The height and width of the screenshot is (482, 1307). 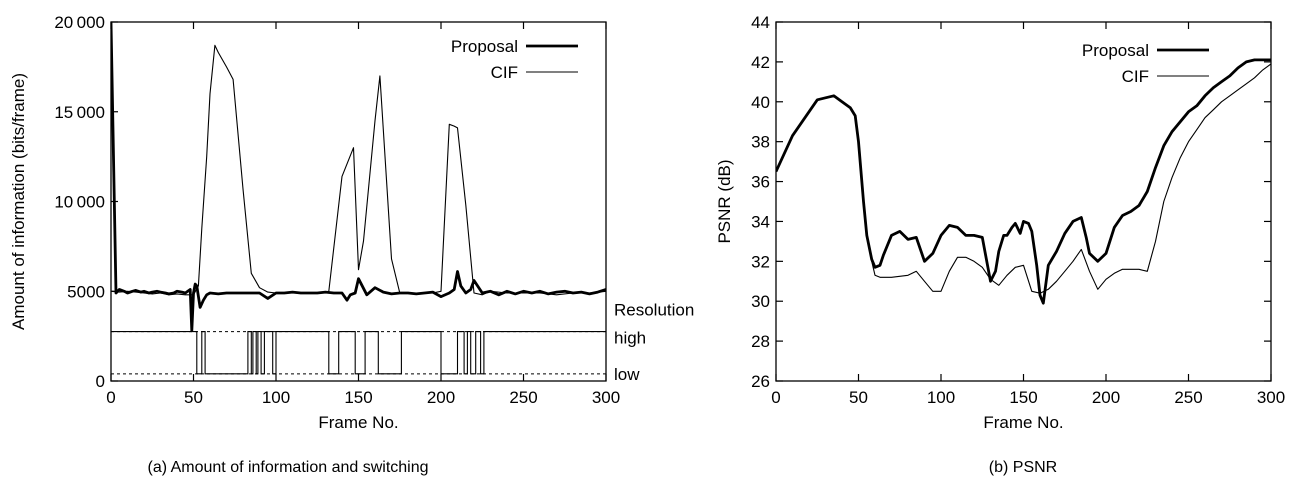 I want to click on chart-a-caption: (a) Amount of information and switching, so click(x=287, y=467).